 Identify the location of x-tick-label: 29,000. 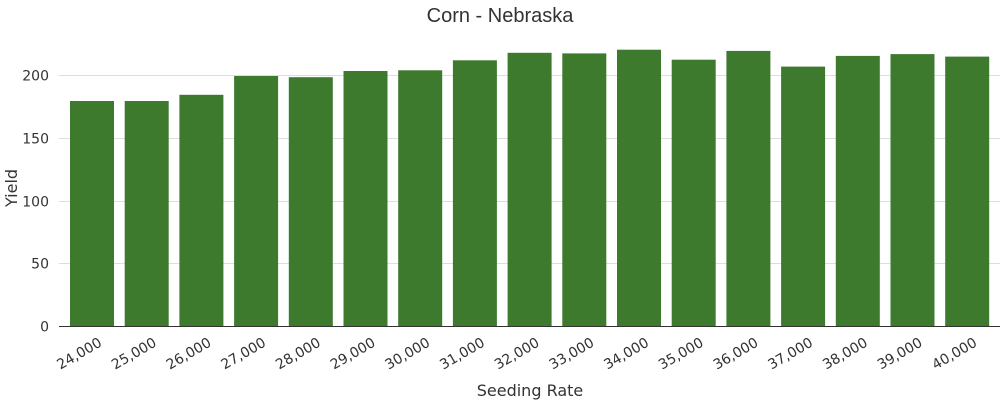
(353, 354).